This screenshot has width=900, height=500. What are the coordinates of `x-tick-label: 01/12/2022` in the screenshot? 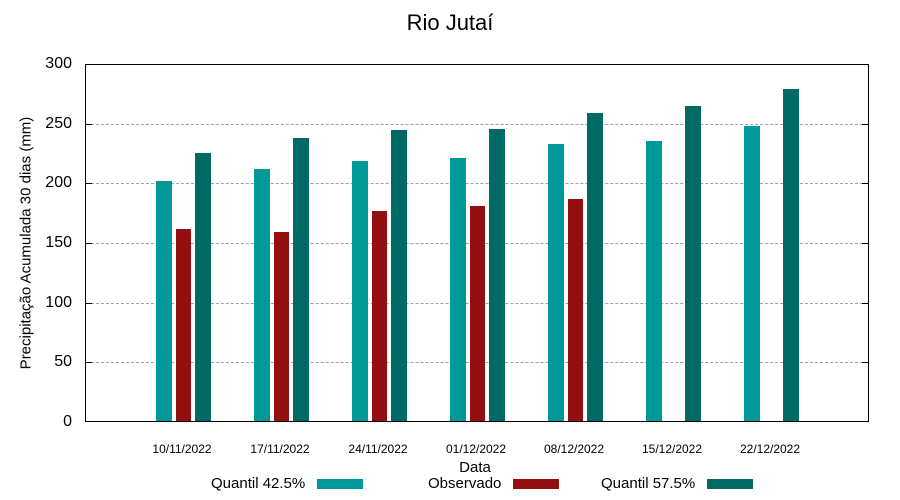 It's located at (476, 449).